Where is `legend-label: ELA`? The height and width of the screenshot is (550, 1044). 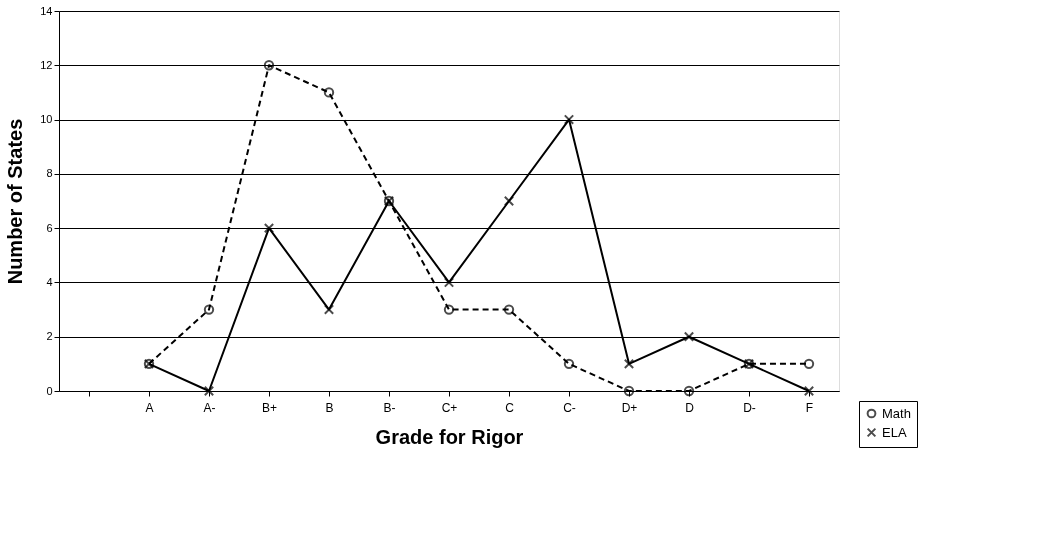
legend-label: ELA is located at coordinates (894, 432).